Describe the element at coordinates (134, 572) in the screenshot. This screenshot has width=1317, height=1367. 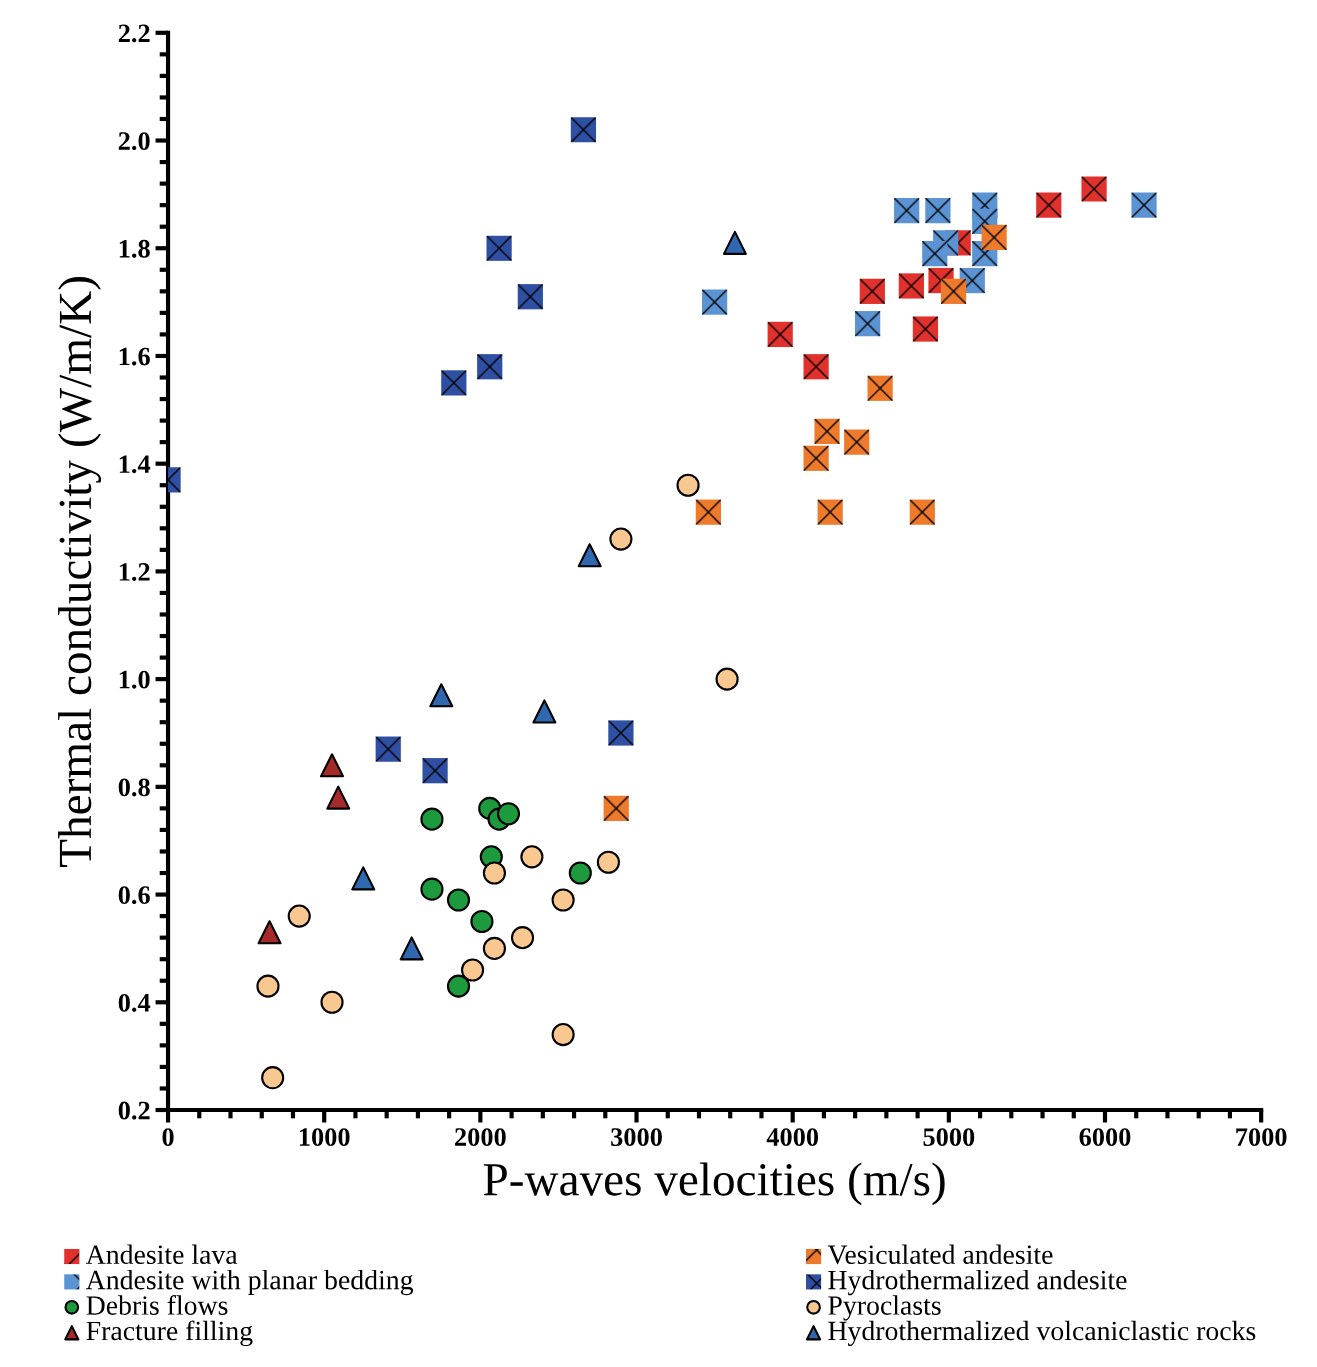
I see `y-tick-label: 1.2` at that location.